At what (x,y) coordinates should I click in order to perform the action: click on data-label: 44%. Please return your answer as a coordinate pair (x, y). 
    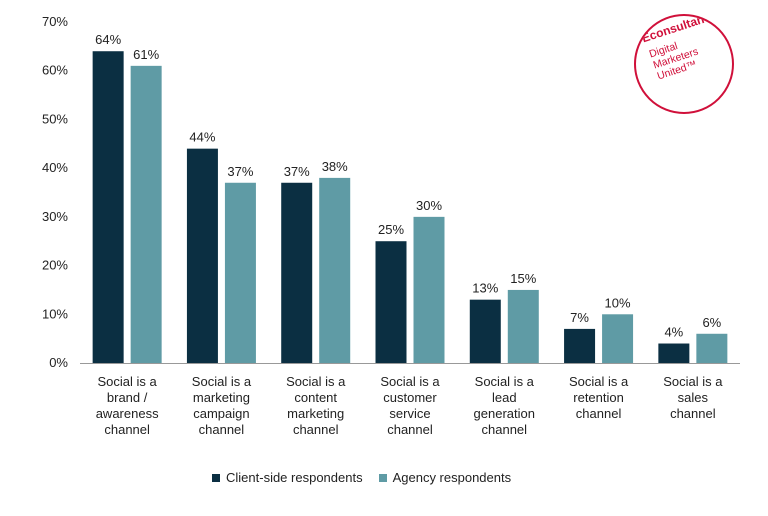
    Looking at the image, I should click on (202, 137).